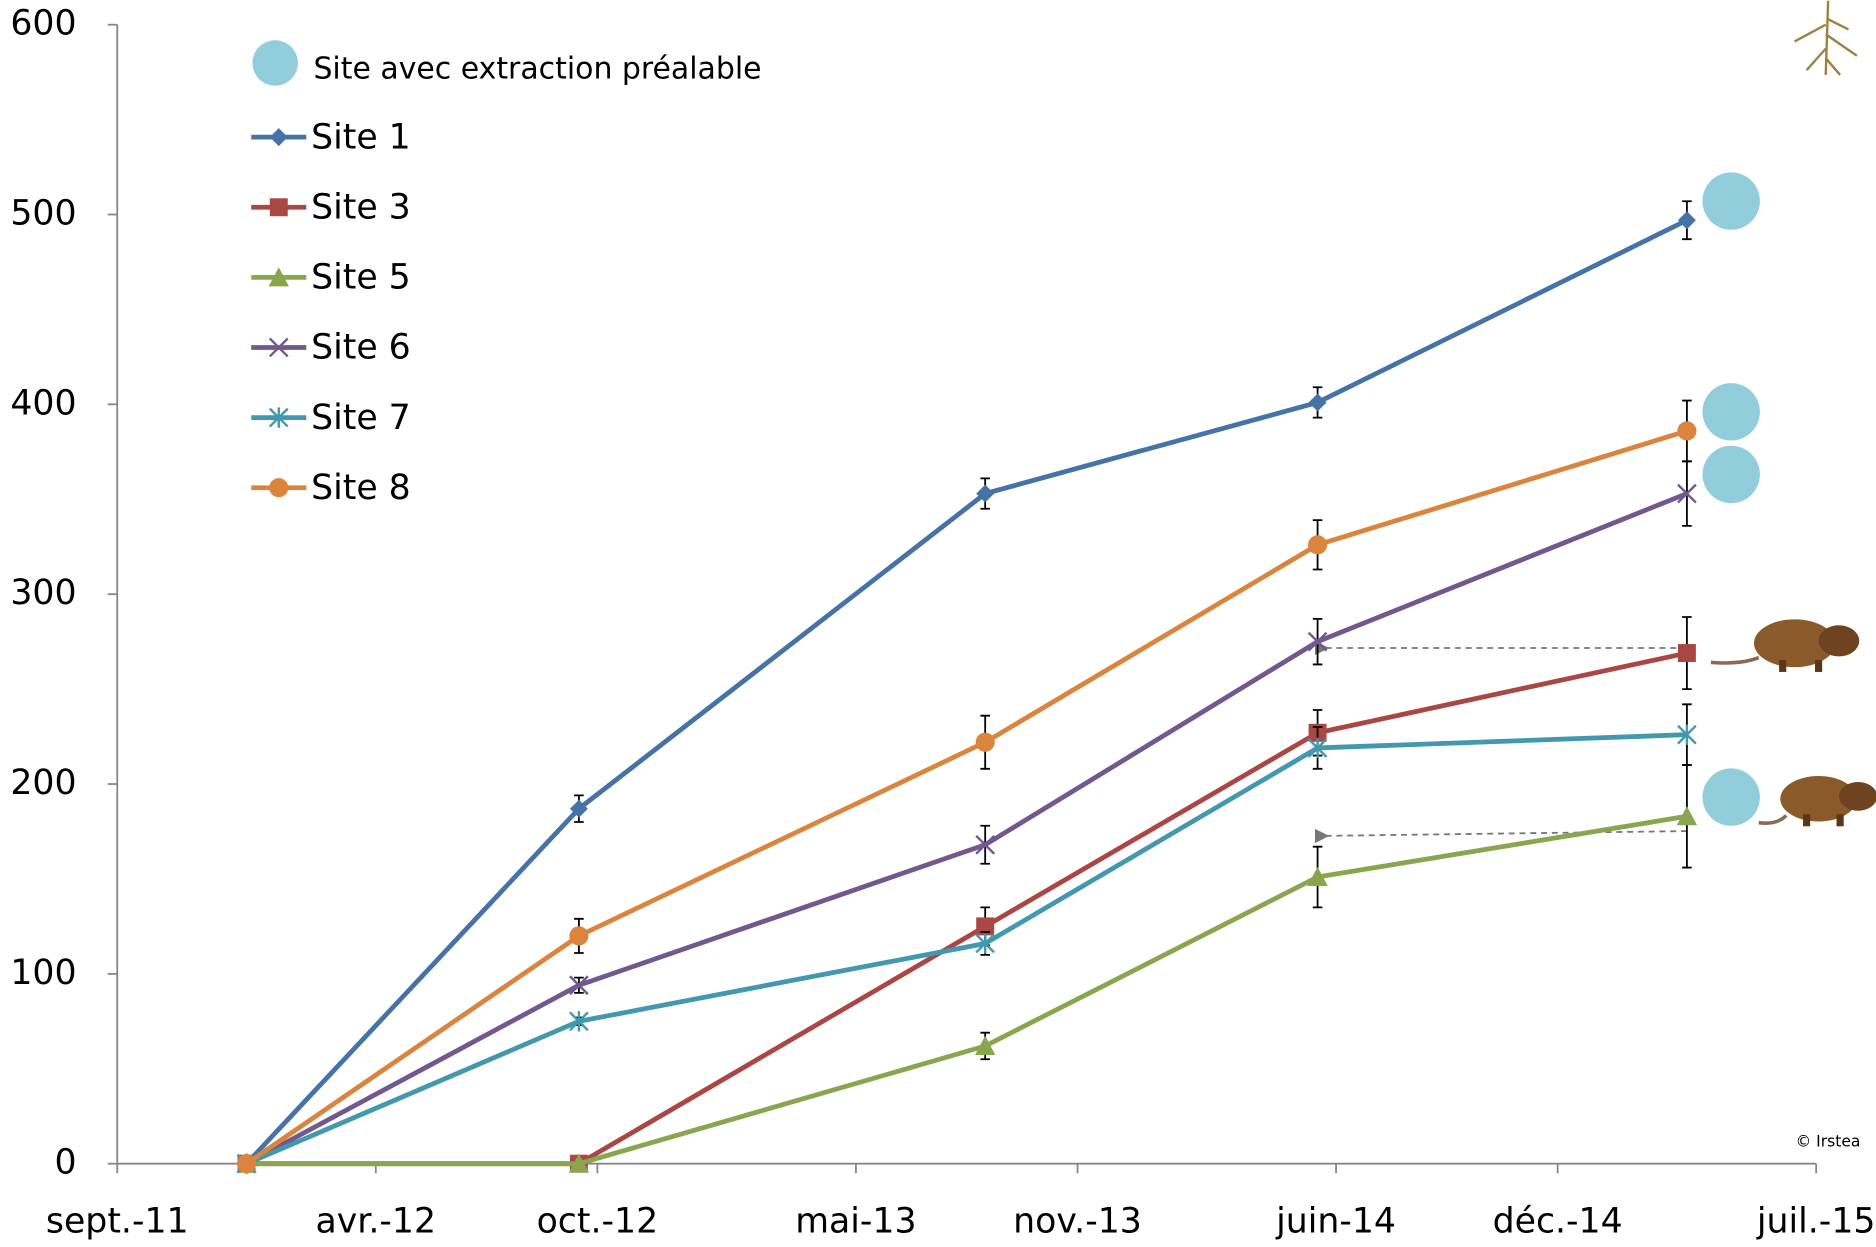 Image resolution: width=1876 pixels, height=1247 pixels. What do you see at coordinates (361, 137) in the screenshot?
I see `legend-label: Site 1` at bounding box center [361, 137].